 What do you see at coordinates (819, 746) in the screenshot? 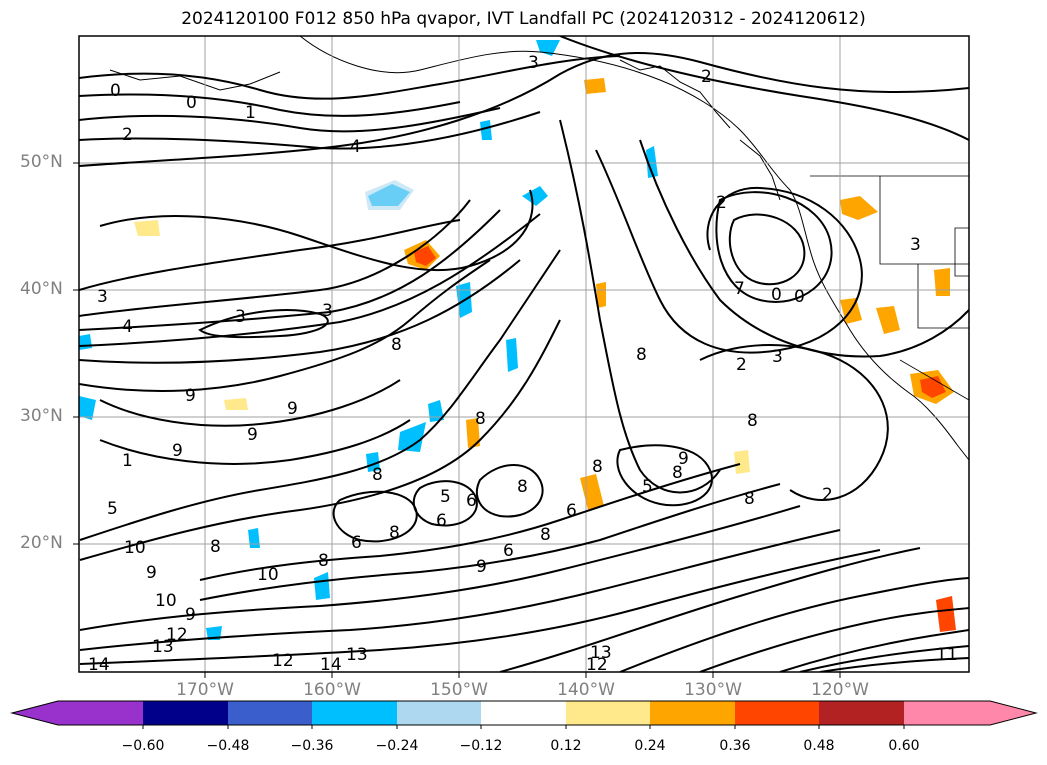
I see `colorbar-tick-label: 0.48` at bounding box center [819, 746].